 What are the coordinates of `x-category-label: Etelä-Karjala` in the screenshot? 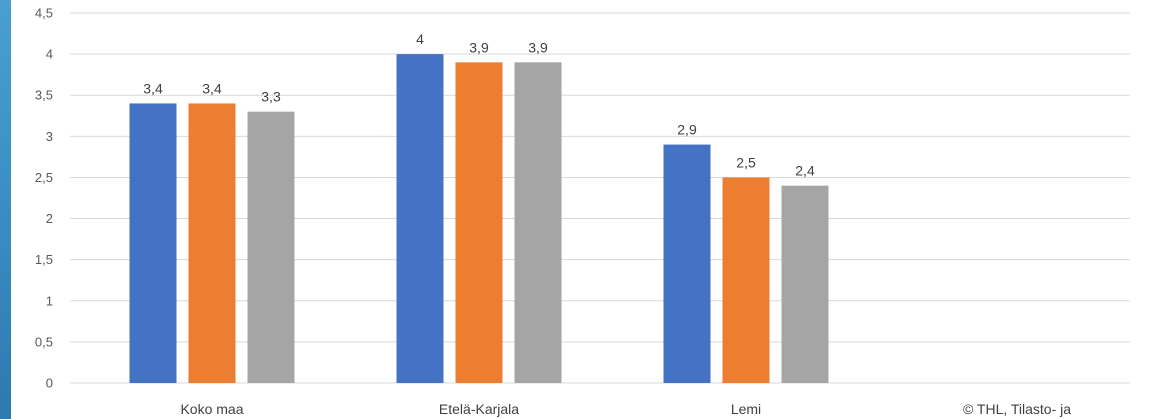 It's located at (479, 409).